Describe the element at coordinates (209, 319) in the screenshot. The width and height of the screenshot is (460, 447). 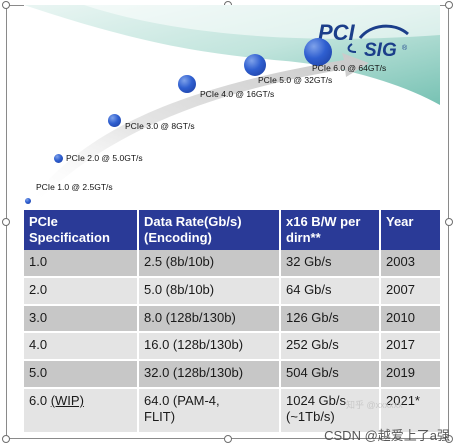
I see `cell-rate: 8.0 (128b/130b)` at that location.